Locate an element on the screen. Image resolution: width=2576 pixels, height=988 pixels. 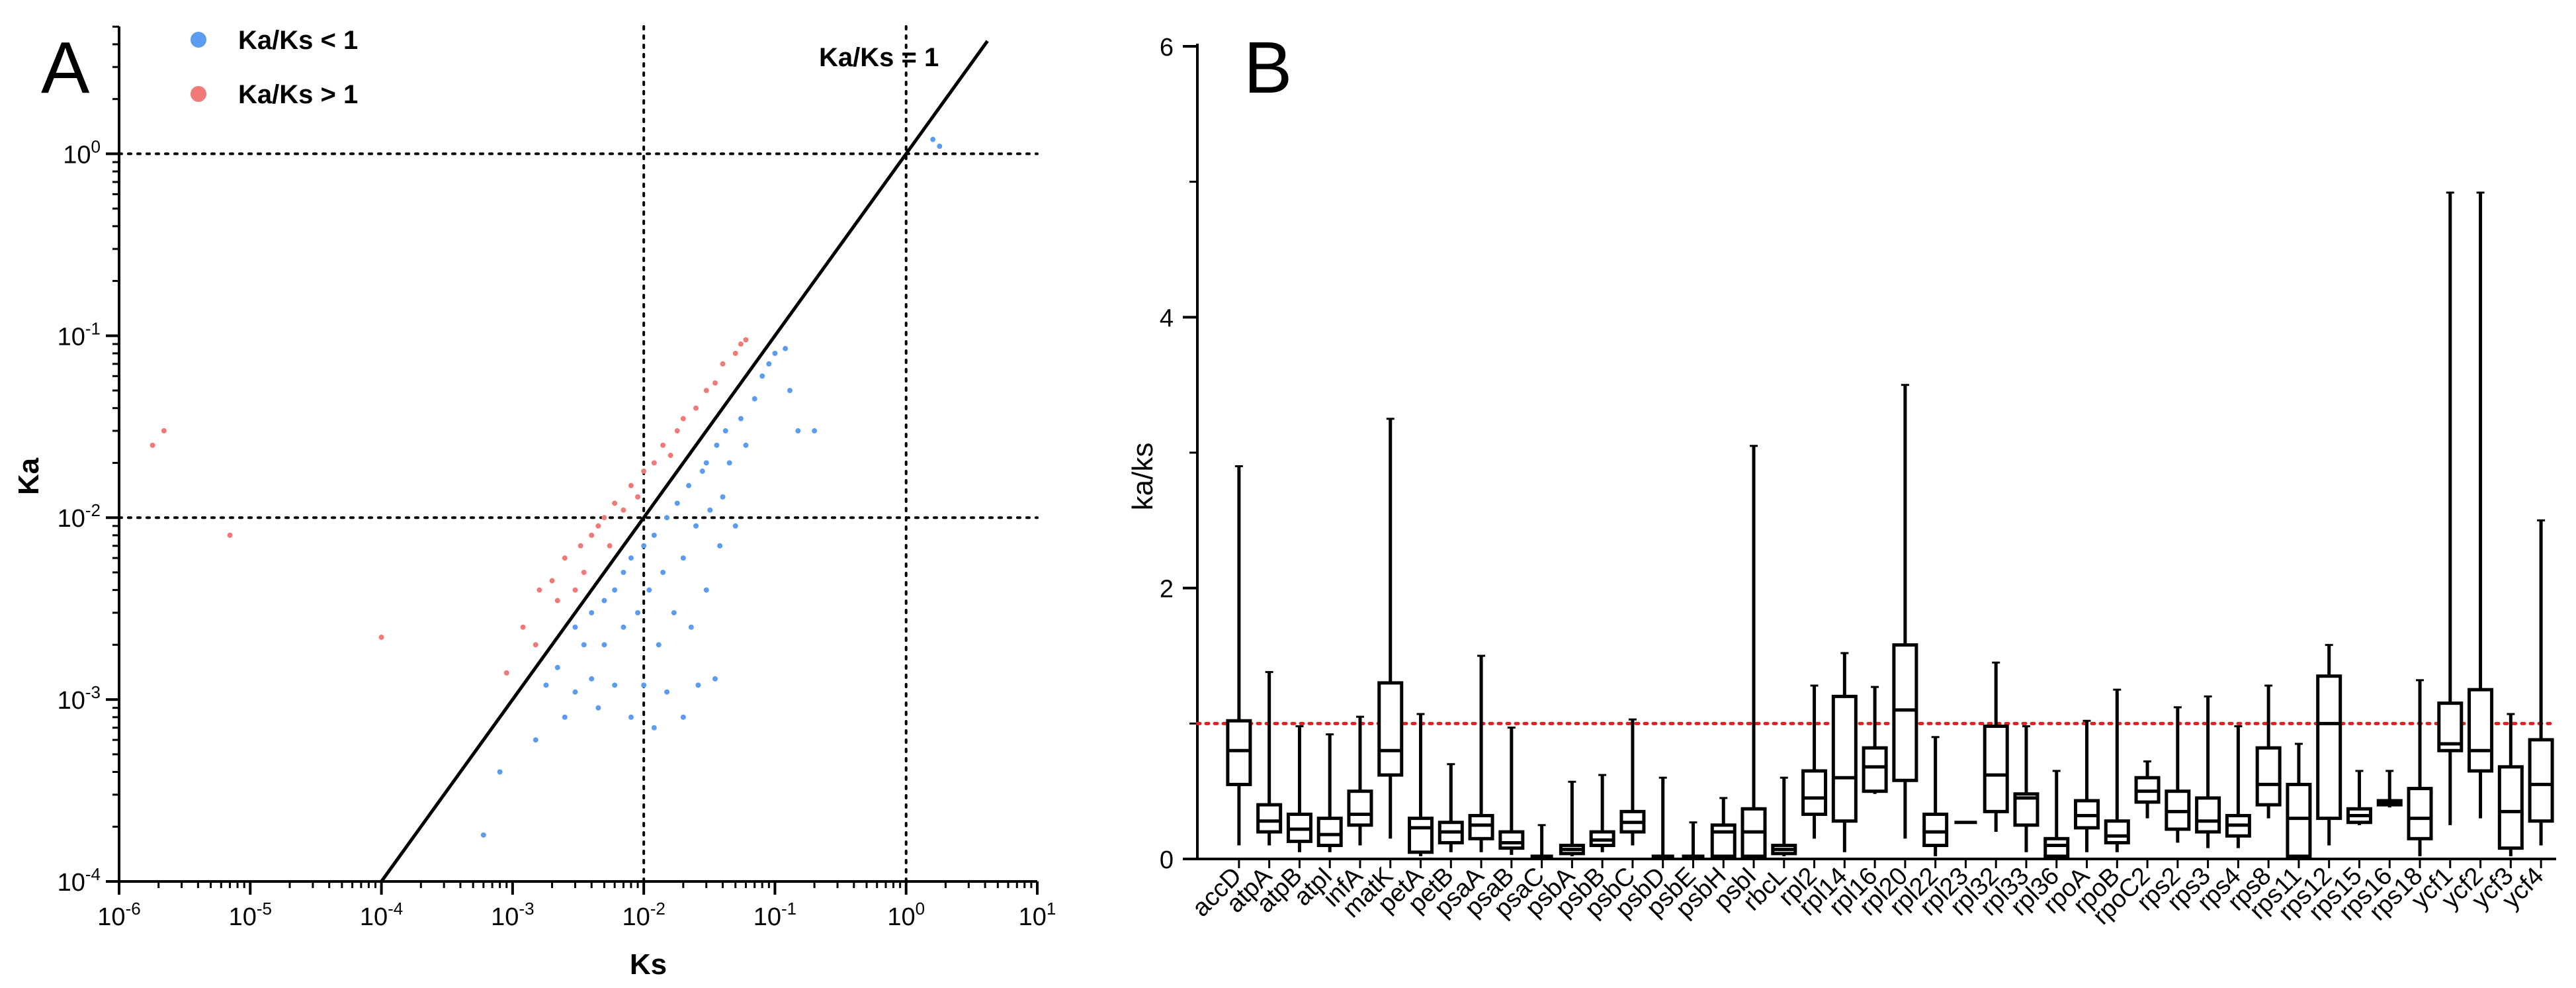
panel-b-box-accD is located at coordinates (1239, 656).